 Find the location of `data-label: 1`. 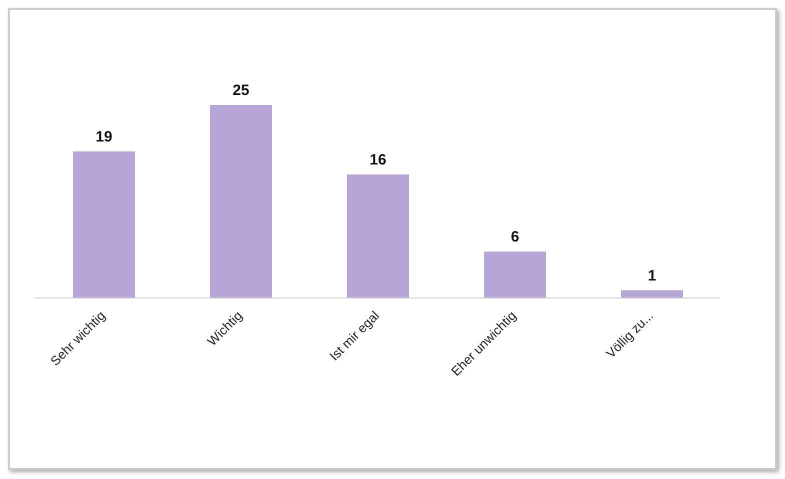

data-label: 1 is located at coordinates (652, 275).